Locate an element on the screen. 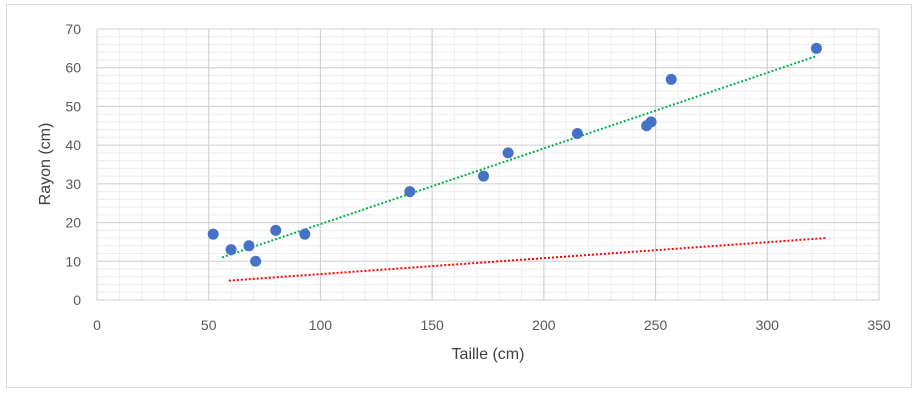 The image size is (922, 402). x-tick-label: 100 is located at coordinates (321, 325).